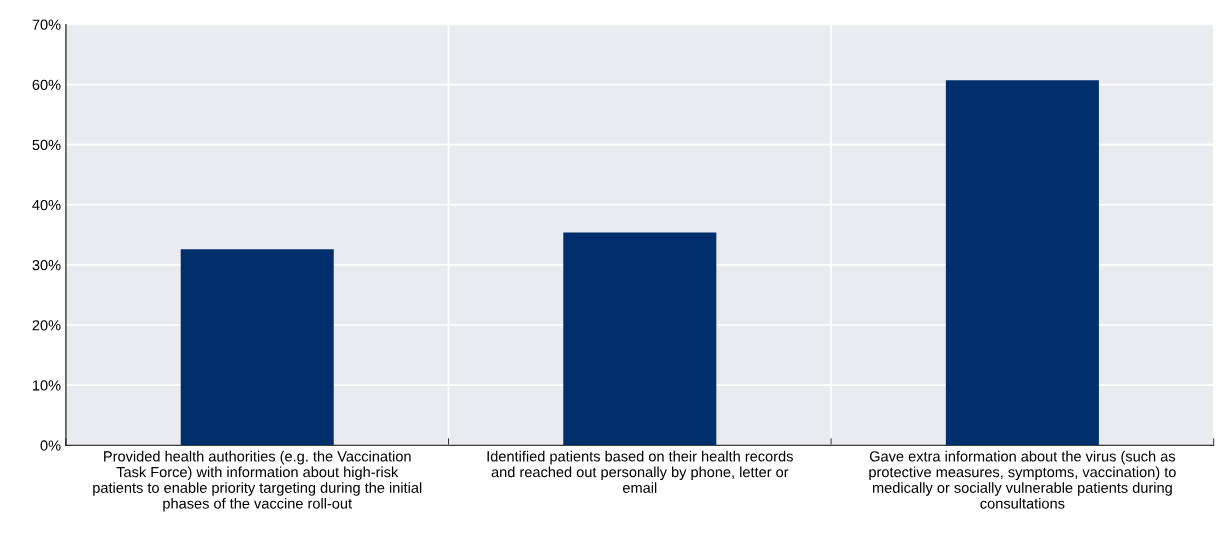 The width and height of the screenshot is (1221, 543). I want to click on y-tick-label: 10%, so click(47, 385).